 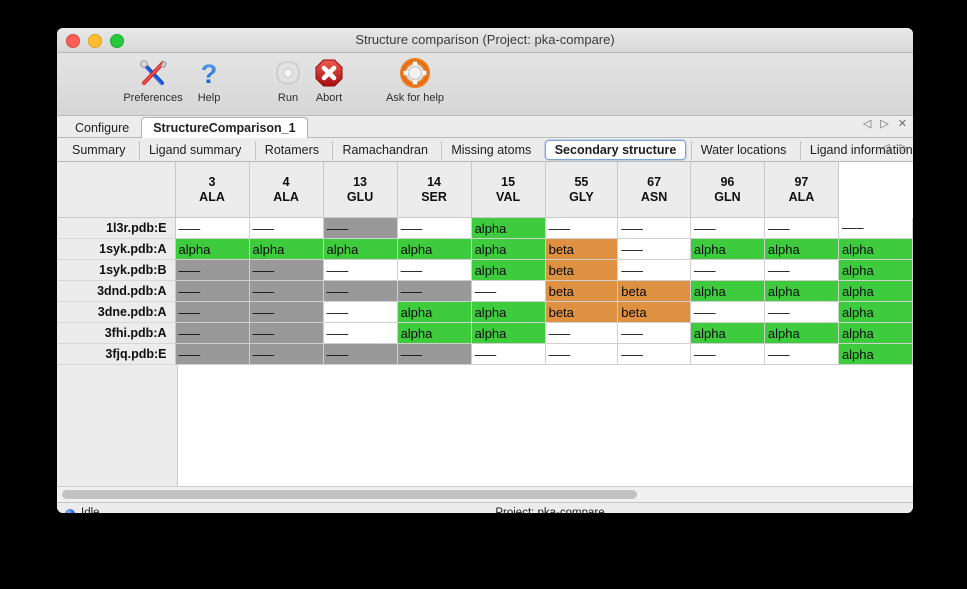 What do you see at coordinates (360, 190) in the screenshot?
I see `column-header-13-glu: 13 GLU` at bounding box center [360, 190].